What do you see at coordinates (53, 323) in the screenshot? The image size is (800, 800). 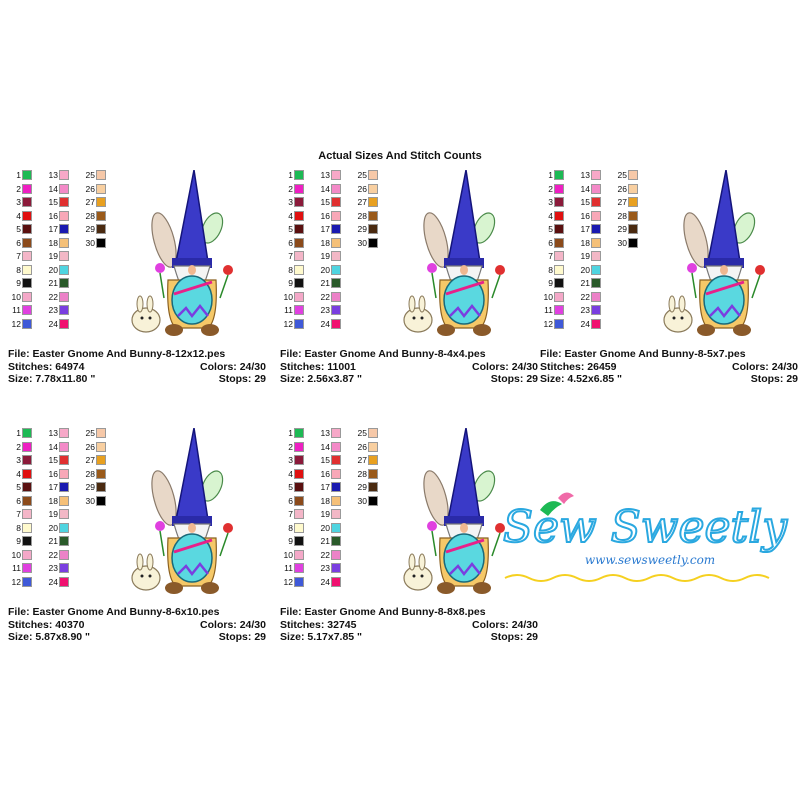 I see `palette-number: 24` at bounding box center [53, 323].